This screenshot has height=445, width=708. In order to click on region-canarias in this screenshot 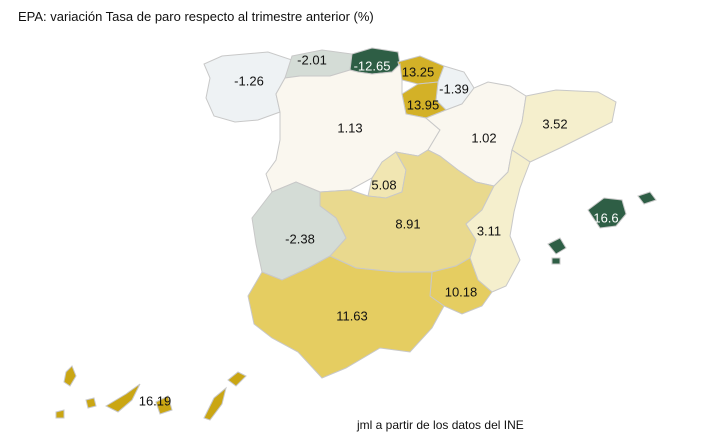, I will do `click(151, 393)`.